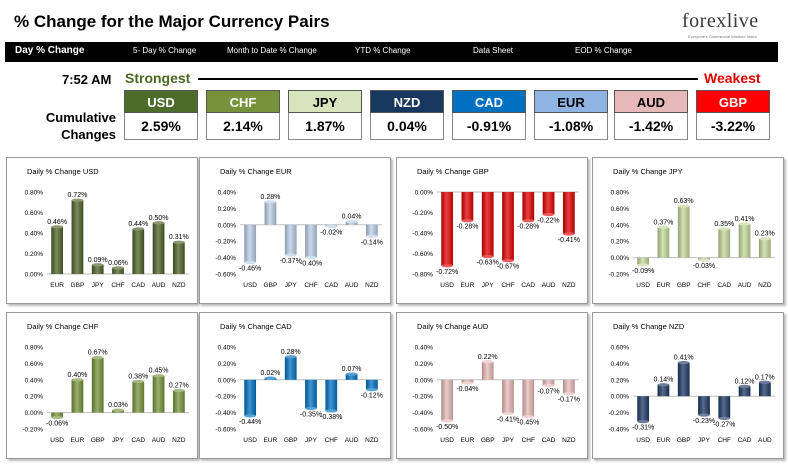 This screenshot has height=466, width=788. I want to click on data-label: 0.22%, so click(488, 357).